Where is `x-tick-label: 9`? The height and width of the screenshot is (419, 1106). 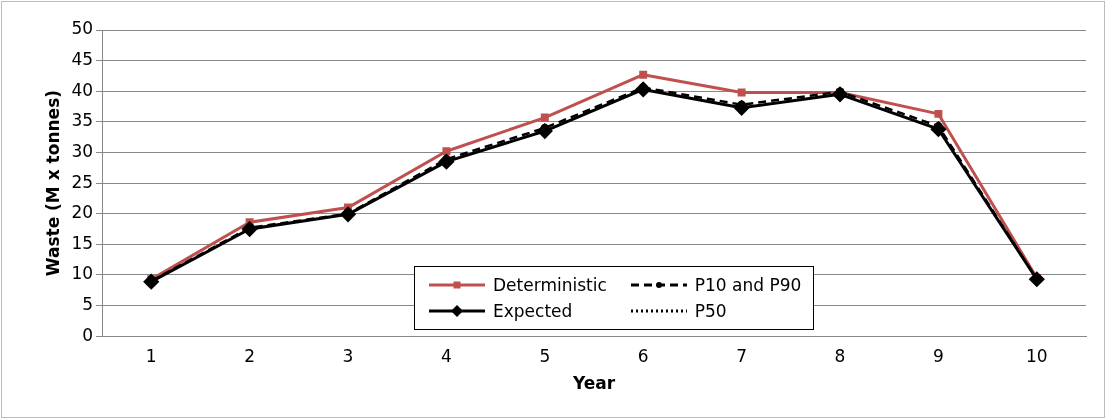
x-tick-label: 9 is located at coordinates (938, 355).